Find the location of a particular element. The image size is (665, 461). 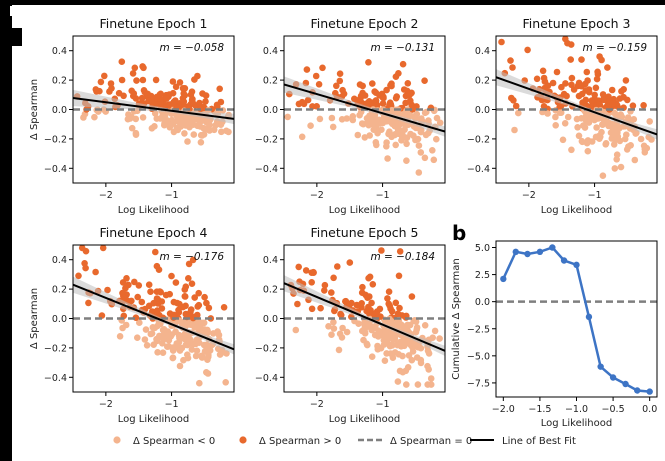

y-tick-label: 0.4 is located at coordinates (59, 260).